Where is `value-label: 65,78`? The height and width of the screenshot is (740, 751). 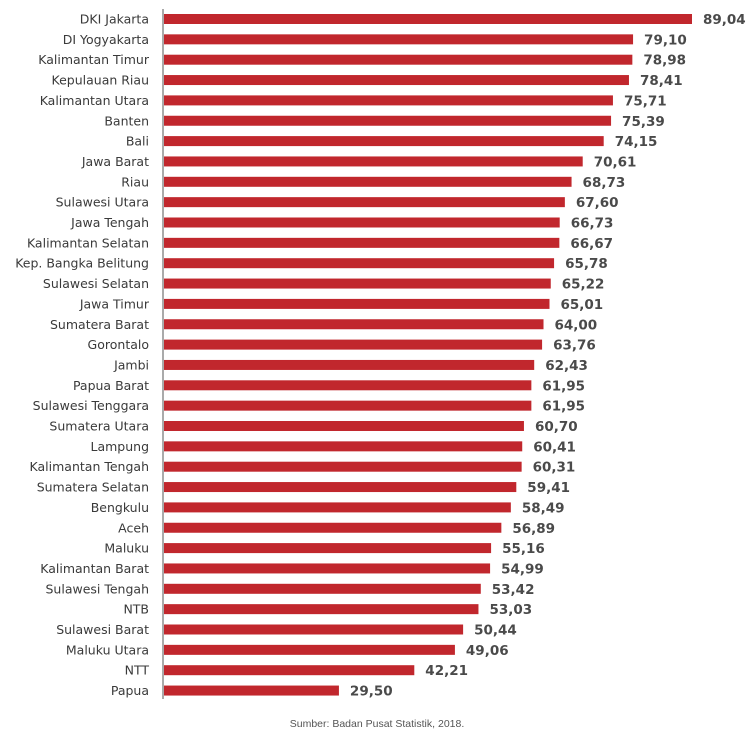
value-label: 65,78 is located at coordinates (586, 264).